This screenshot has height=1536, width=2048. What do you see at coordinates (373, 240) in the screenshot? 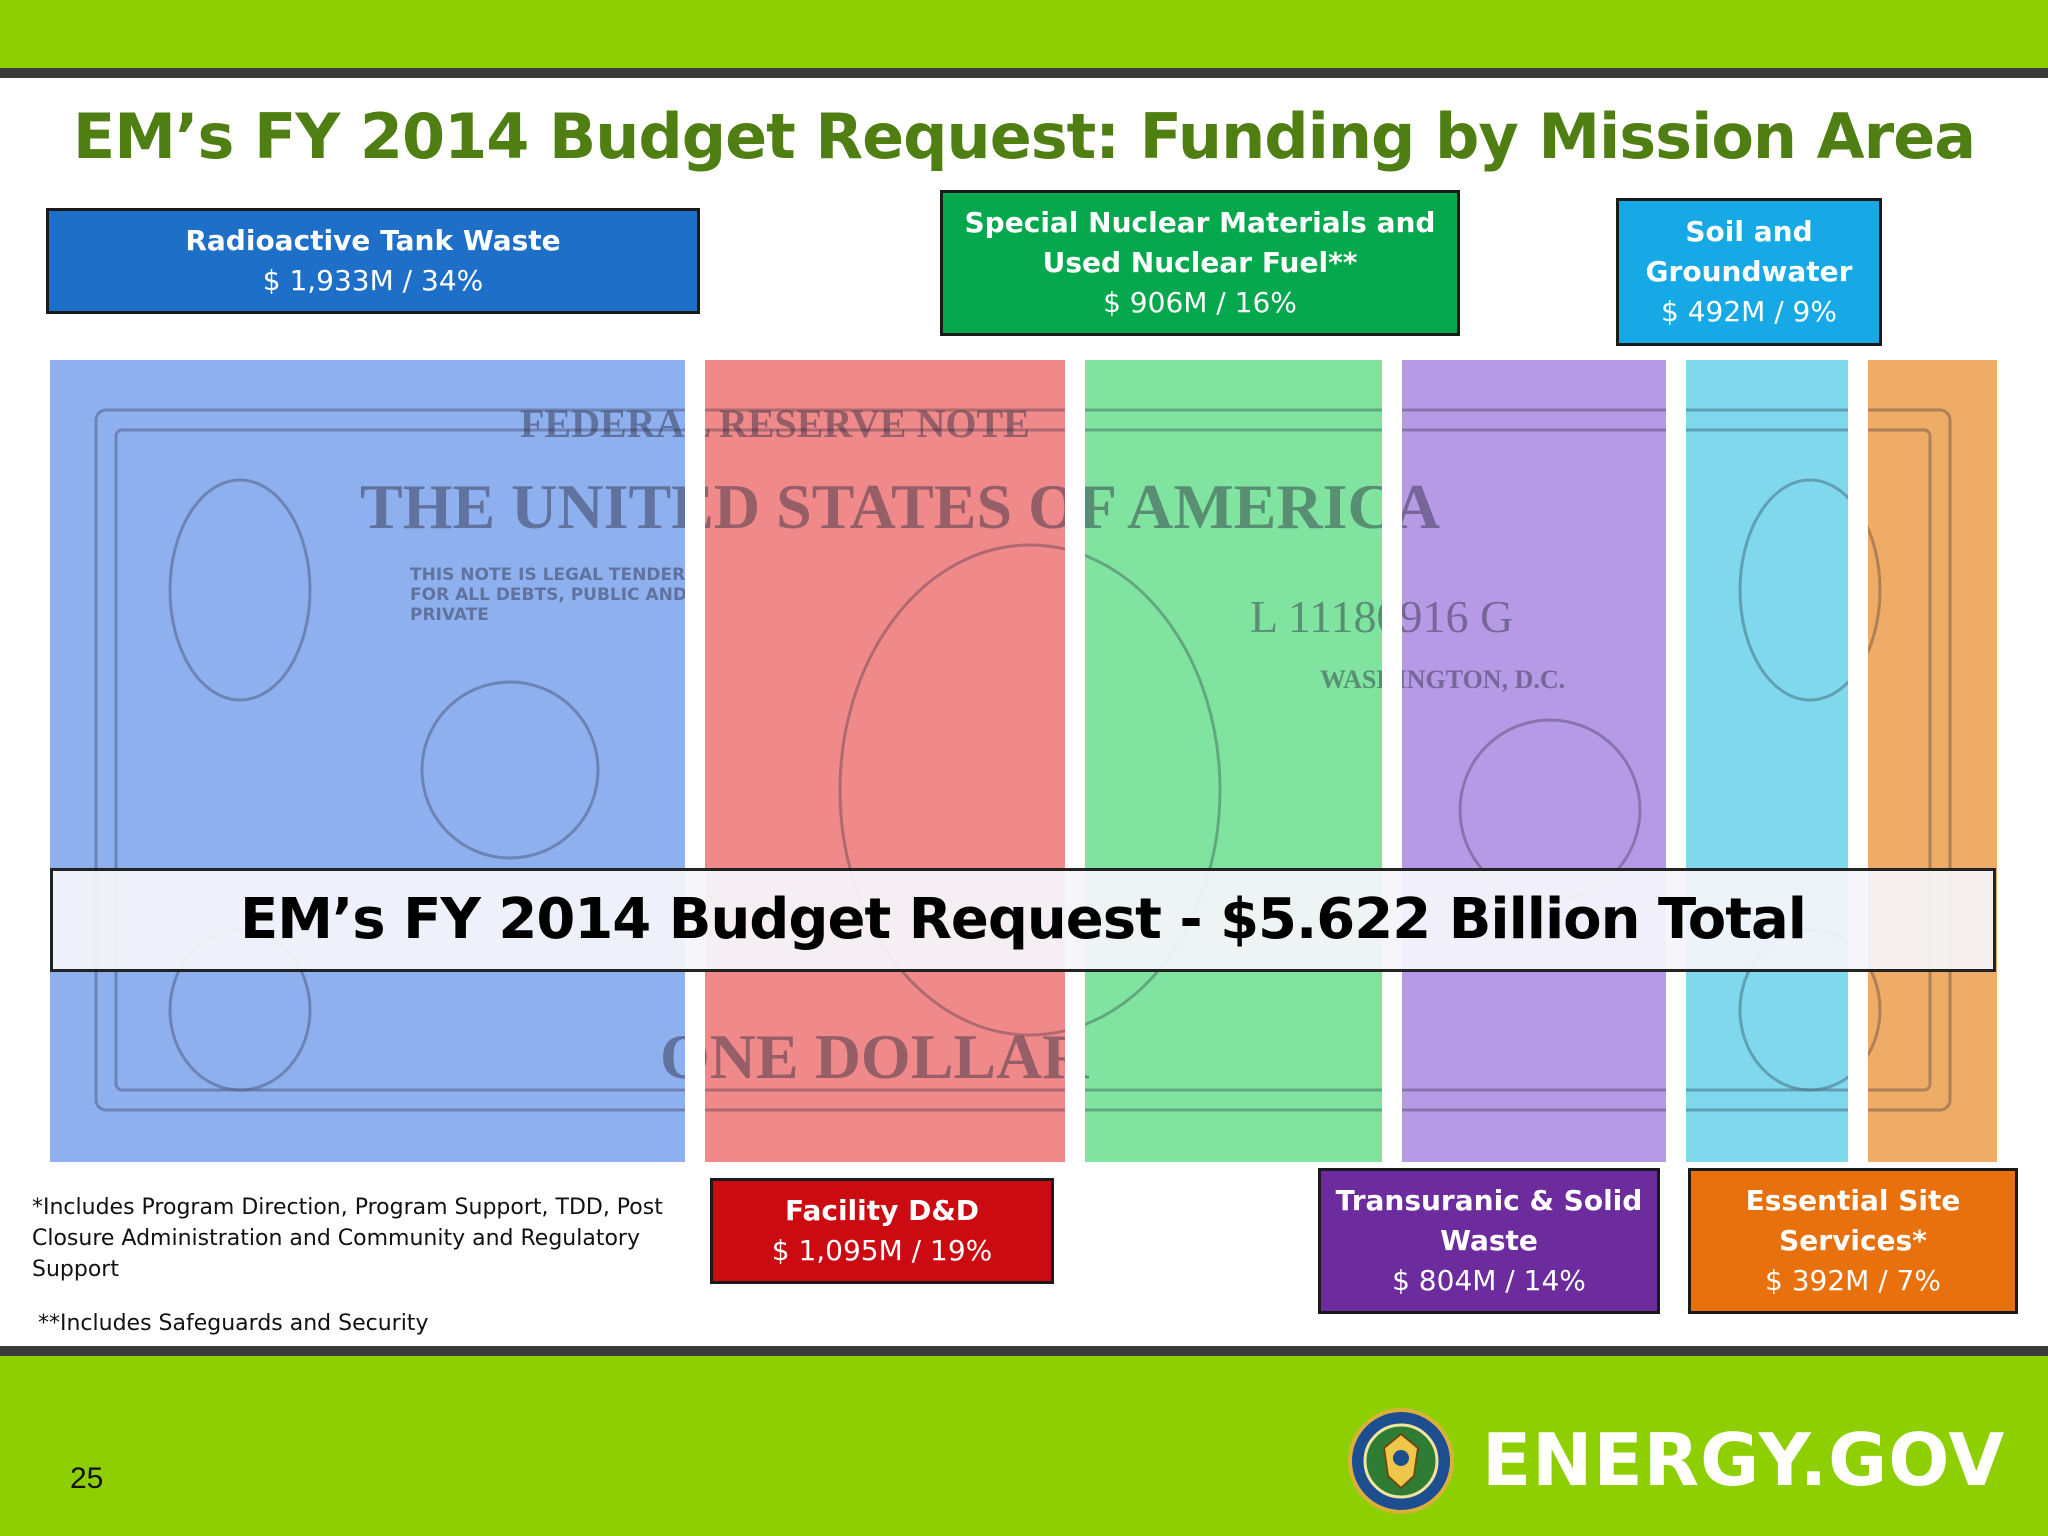
I see `category-label: Radioactive Tank Waste` at bounding box center [373, 240].